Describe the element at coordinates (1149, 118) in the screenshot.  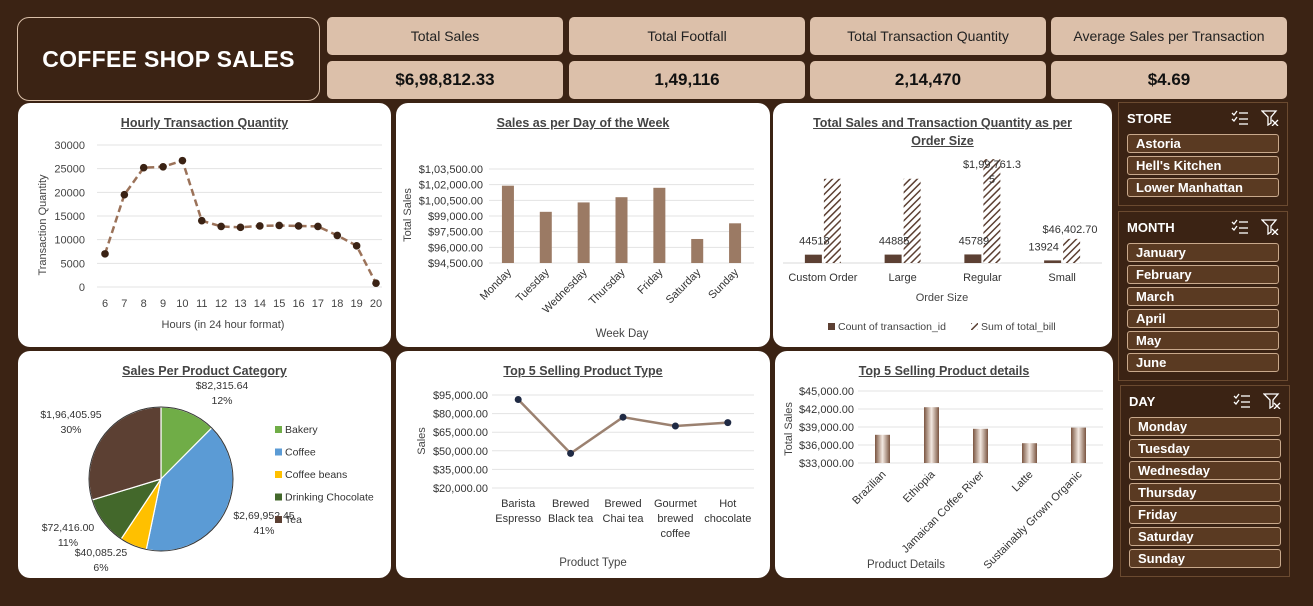
I see `slicer-title: STORE` at that location.